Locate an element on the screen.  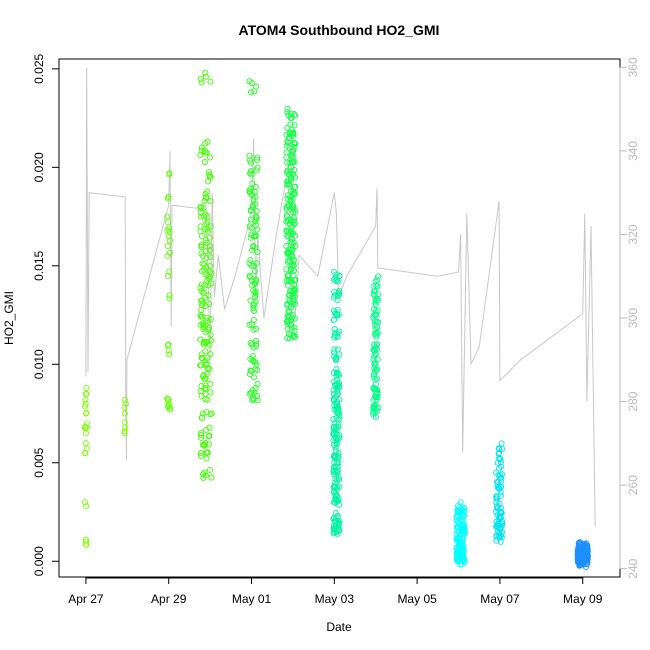
x-tick-label: May 09 is located at coordinates (583, 599).